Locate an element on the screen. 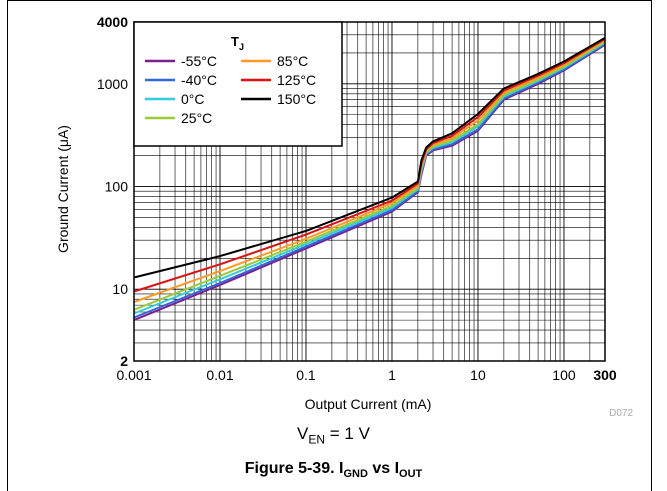  y-tick-label: 1000 is located at coordinates (112, 84).